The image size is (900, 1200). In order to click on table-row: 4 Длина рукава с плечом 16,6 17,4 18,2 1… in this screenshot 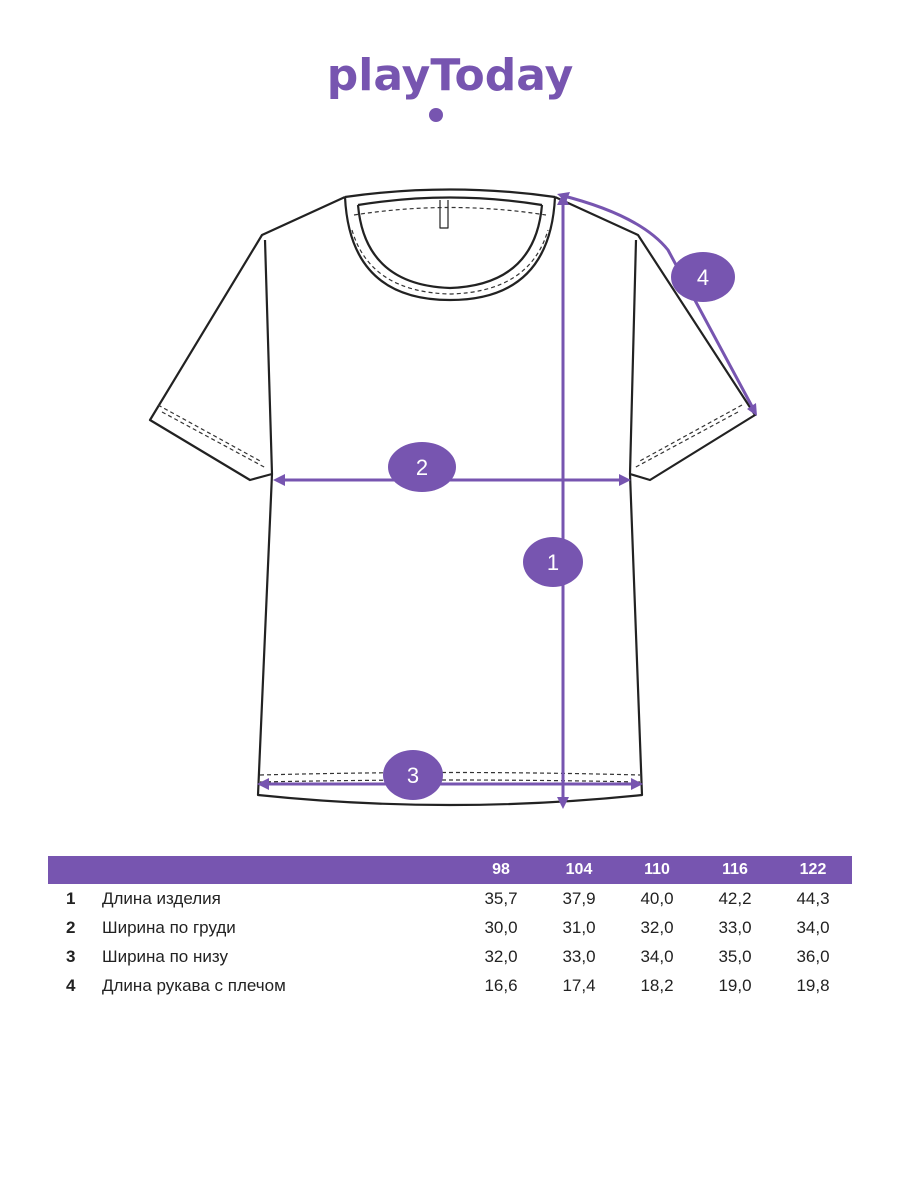, I will do `click(450, 985)`.